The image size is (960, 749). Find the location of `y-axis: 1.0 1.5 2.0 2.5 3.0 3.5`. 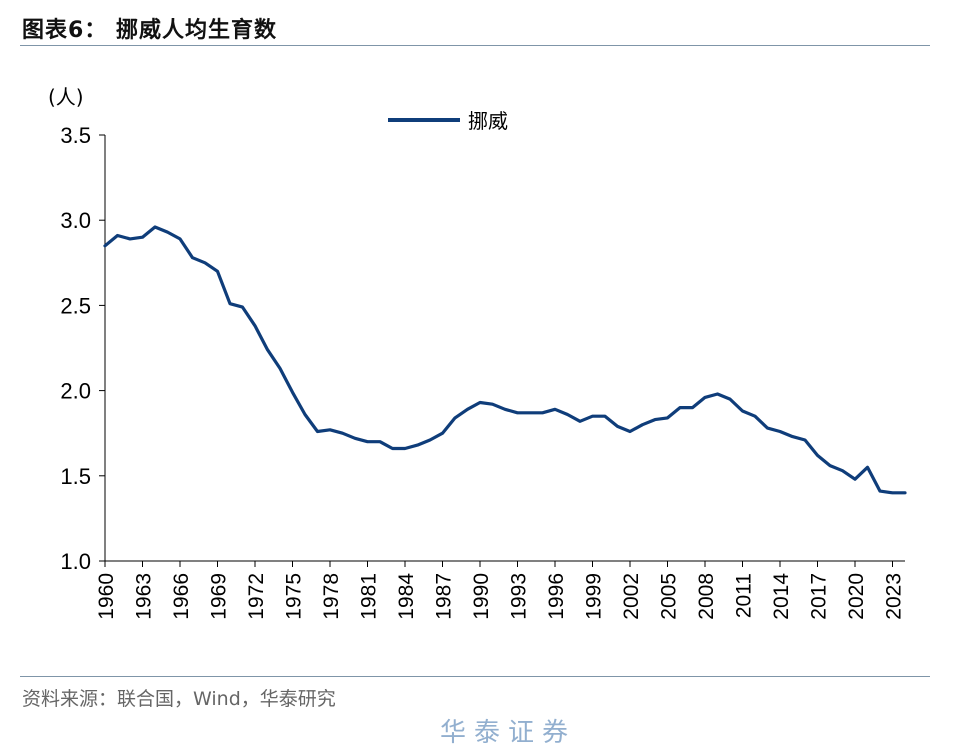

y-axis: 1.0 1.5 2.0 2.5 3.0 3.5 is located at coordinates (83, 348).